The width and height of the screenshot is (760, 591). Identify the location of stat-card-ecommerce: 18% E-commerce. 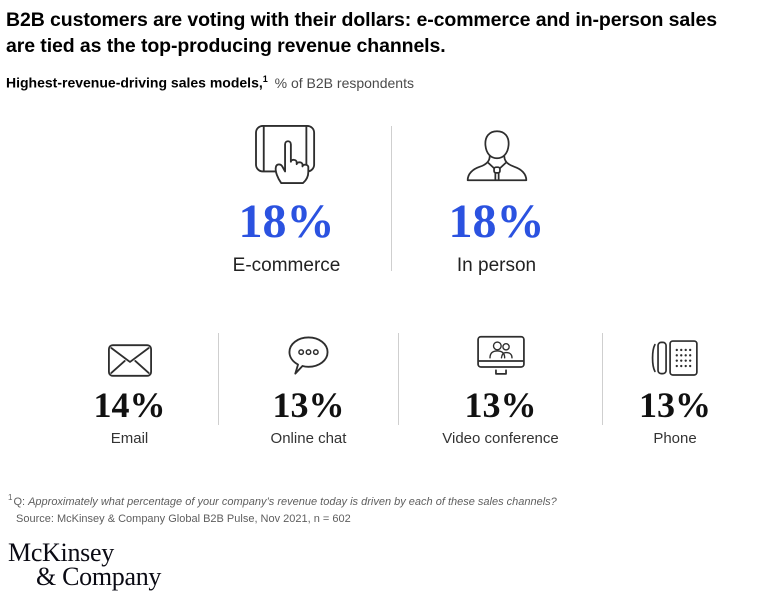
(286, 199).